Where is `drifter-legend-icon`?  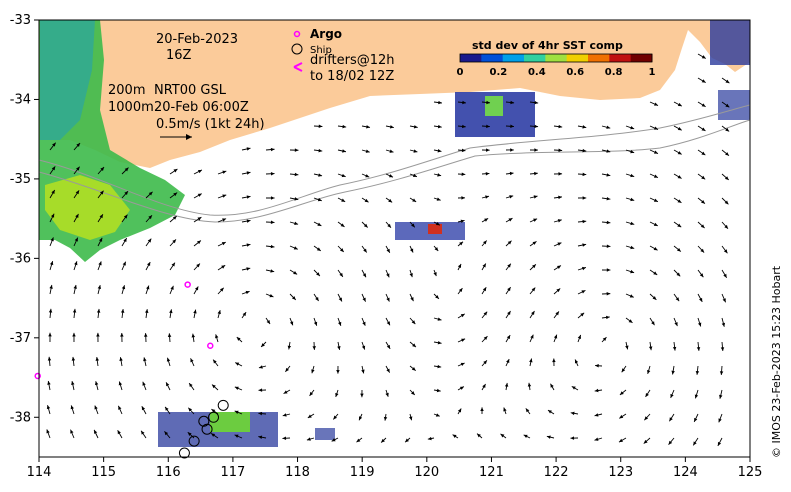 drifter-legend-icon is located at coordinates (298, 67).